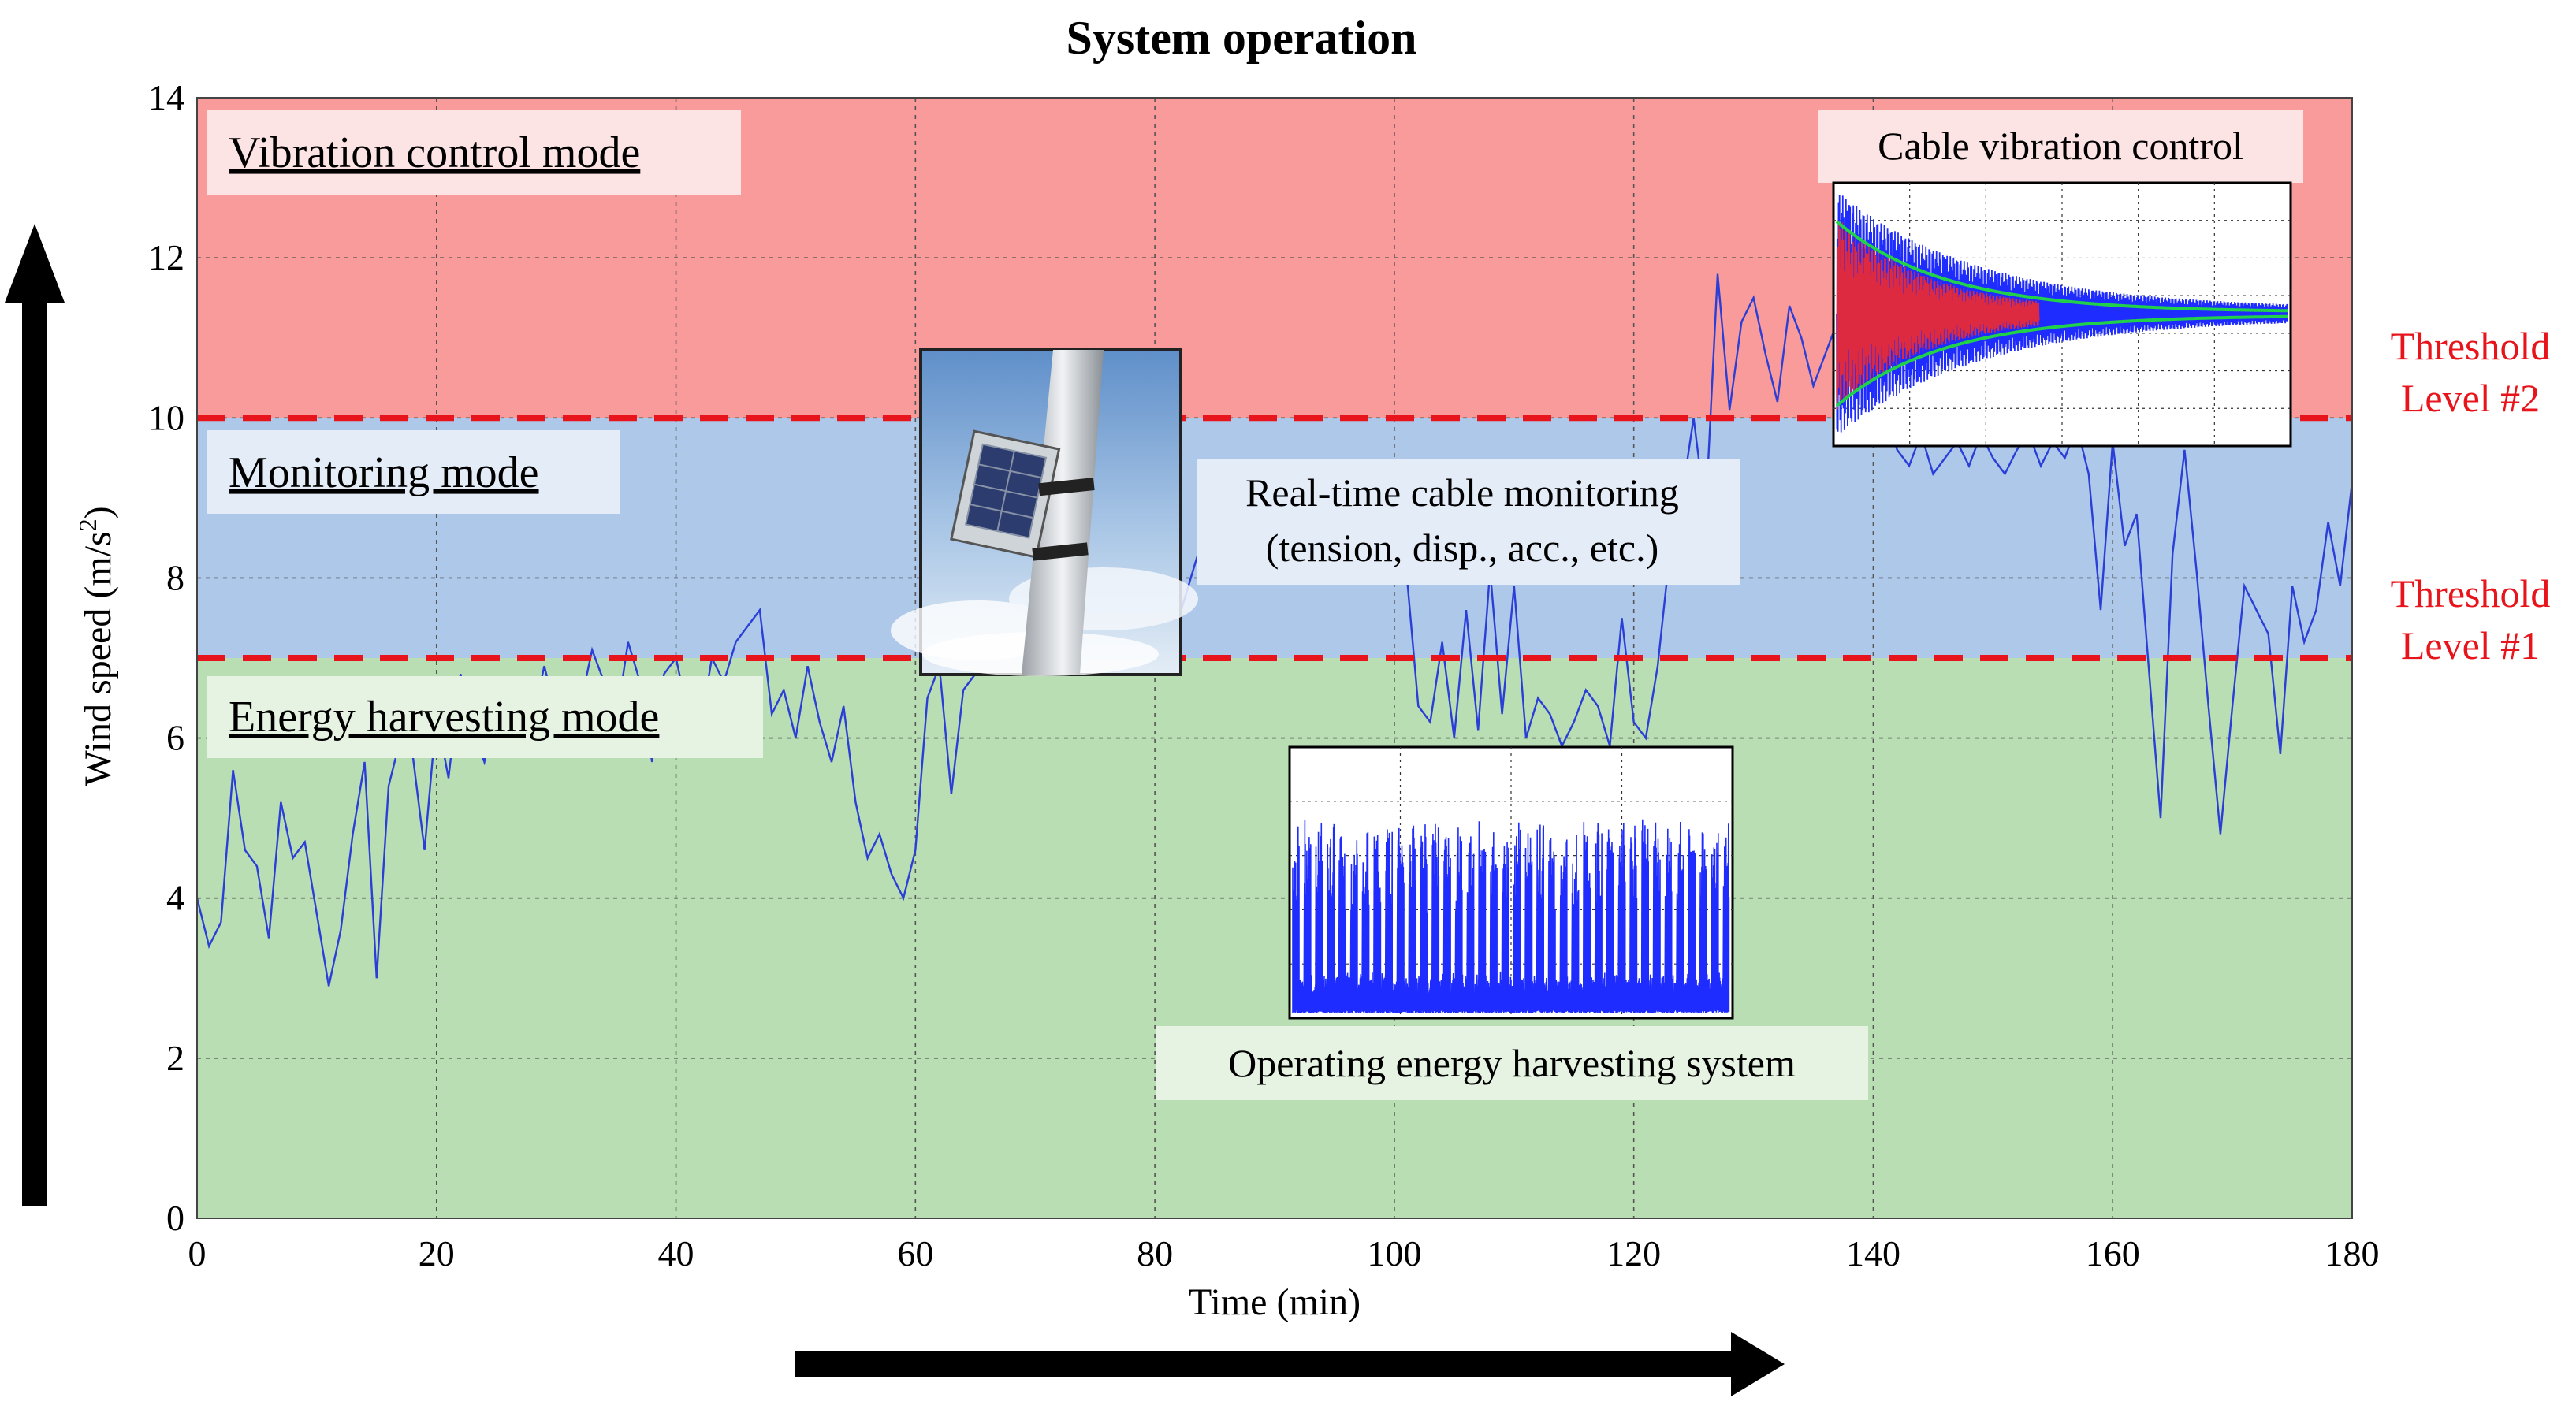 Image resolution: width=2576 pixels, height=1409 pixels. I want to click on vertical-arrow, so click(35, 715).